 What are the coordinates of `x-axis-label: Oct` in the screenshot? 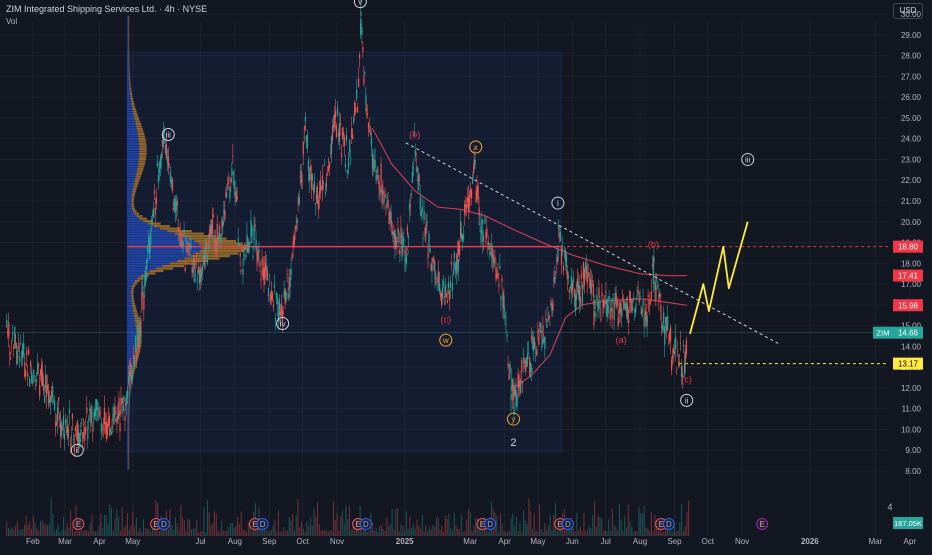 It's located at (708, 541).